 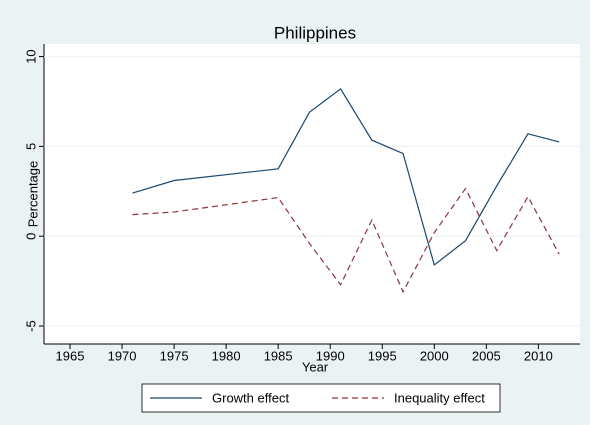 I want to click on legend-label: Growth effect, so click(x=250, y=397).